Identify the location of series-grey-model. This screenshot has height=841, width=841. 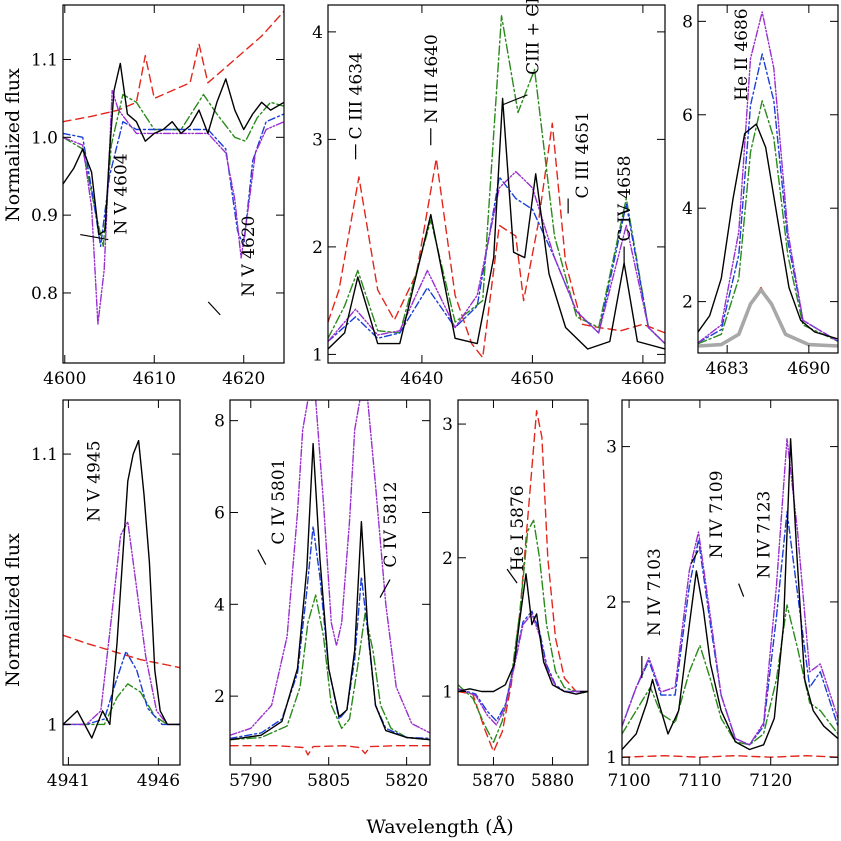
(768, 318).